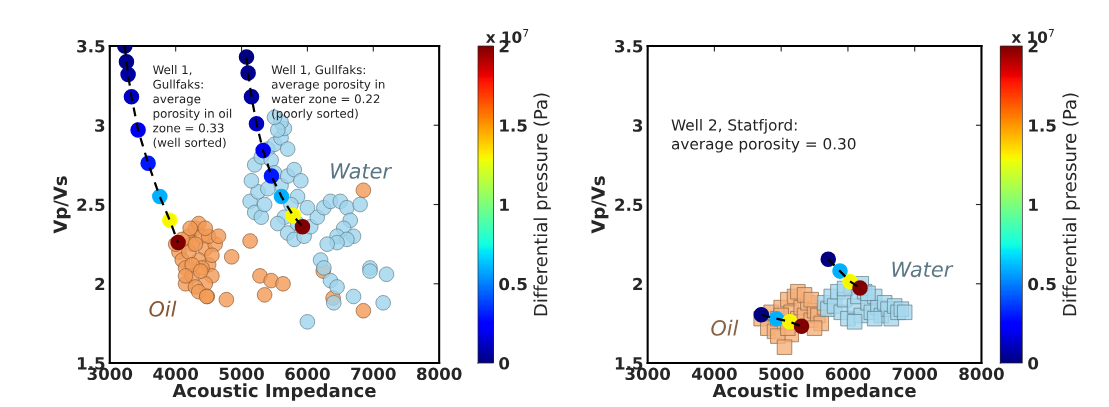 The height and width of the screenshot is (407, 1109). What do you see at coordinates (192, 107) in the screenshot?
I see `annotation: Well 1, Gullfaks: average porosity in oil zone = 0.33 (well sorted)` at bounding box center [192, 107].